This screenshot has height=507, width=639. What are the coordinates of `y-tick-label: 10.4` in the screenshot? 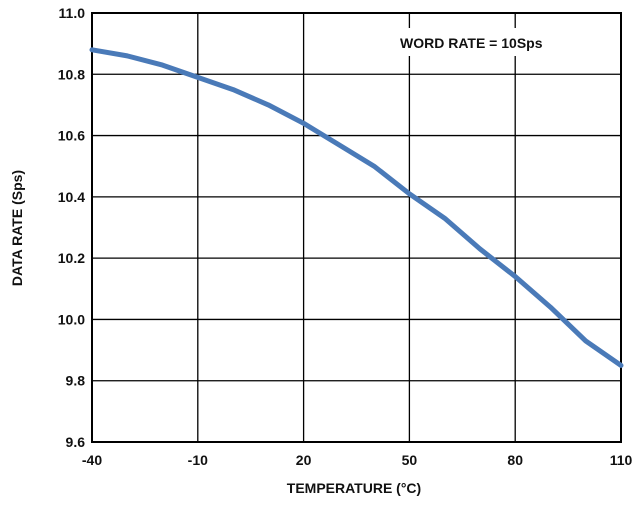 It's located at (71, 197).